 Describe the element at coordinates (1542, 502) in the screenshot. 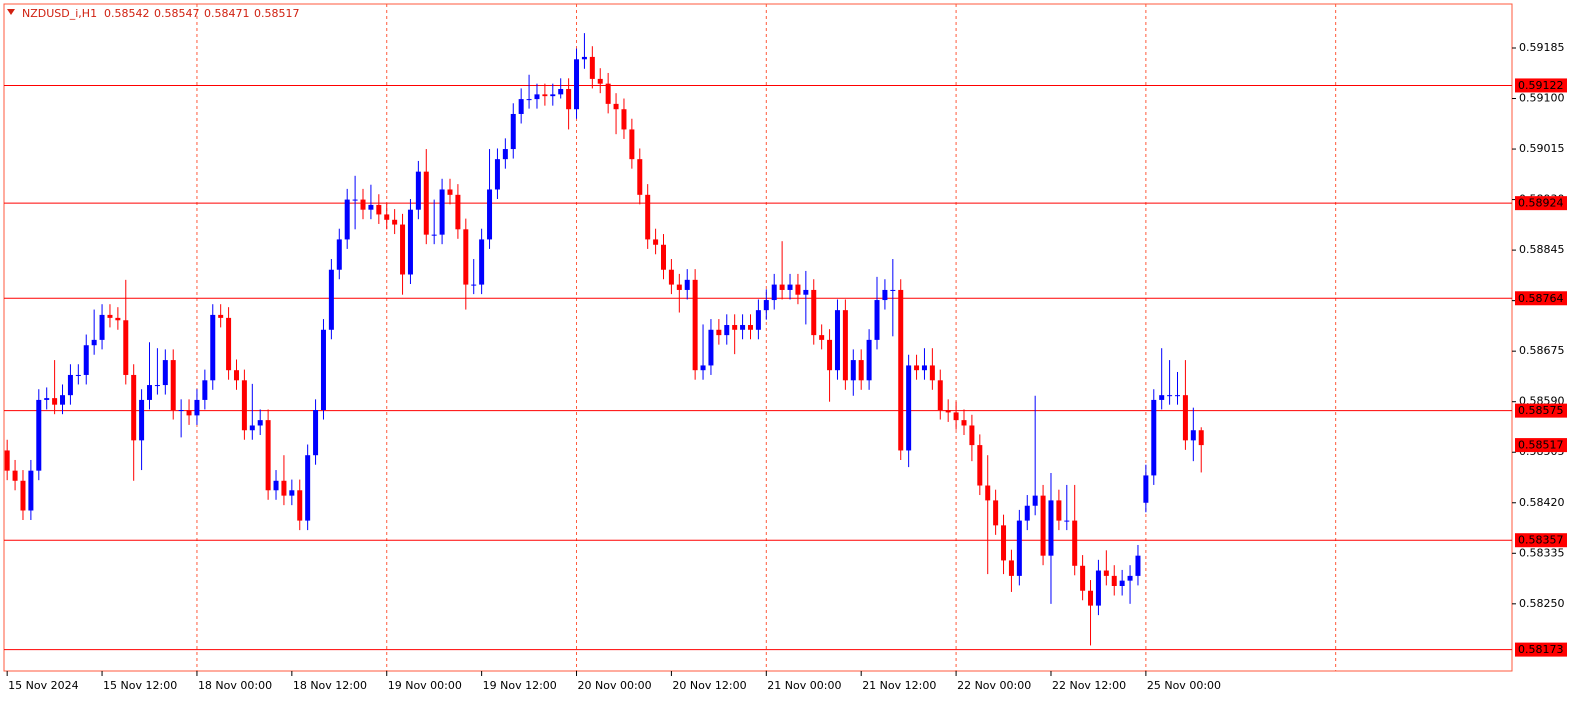

I see `y-tick-label: 0.58420` at that location.